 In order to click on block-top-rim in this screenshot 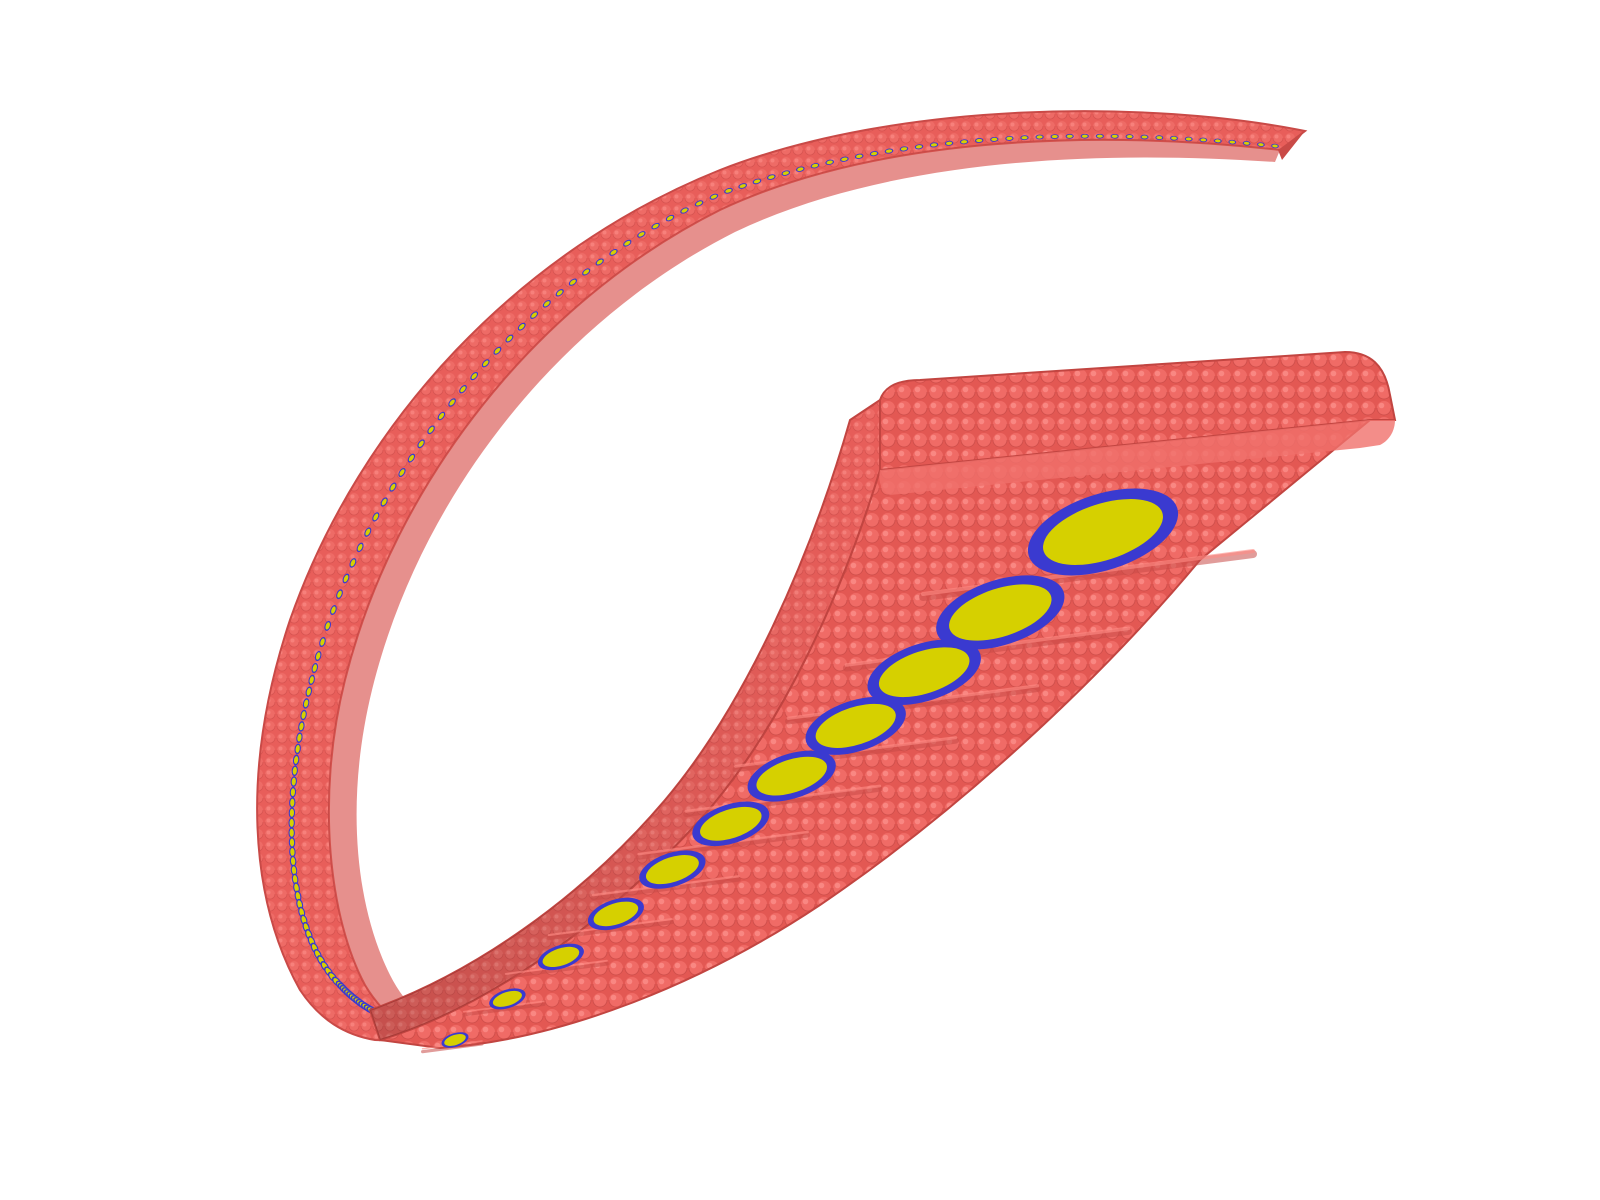, I will do `click(1137, 457)`.